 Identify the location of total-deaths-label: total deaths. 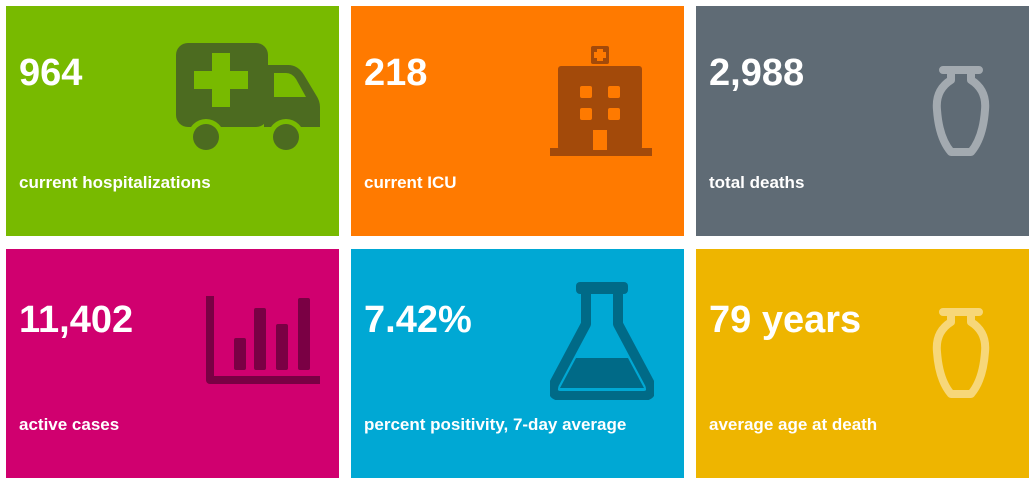
(757, 182).